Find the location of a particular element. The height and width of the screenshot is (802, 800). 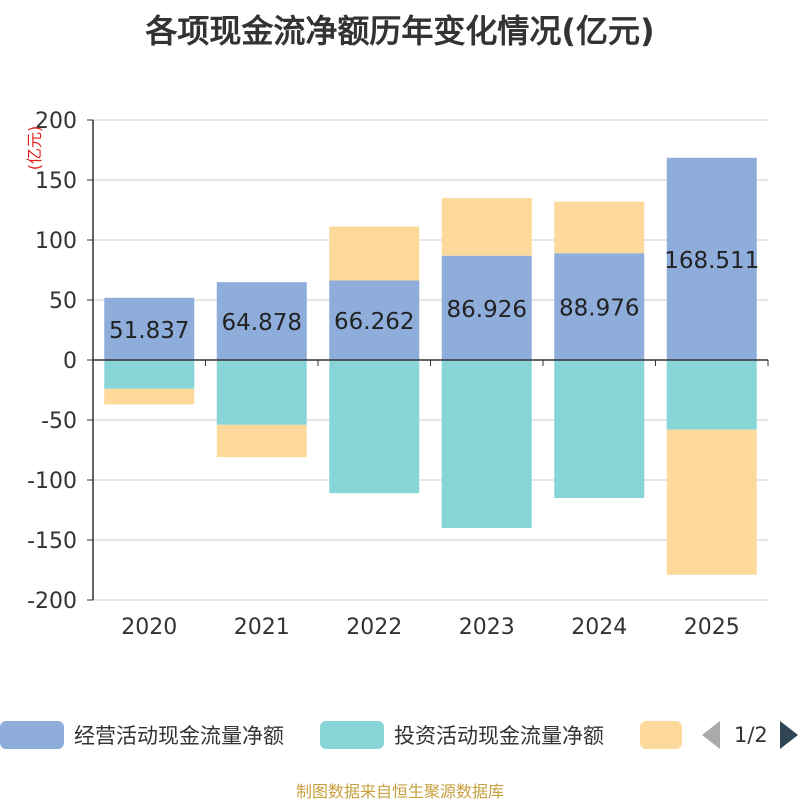

legend-pager: 1/2 is located at coordinates (750, 735).